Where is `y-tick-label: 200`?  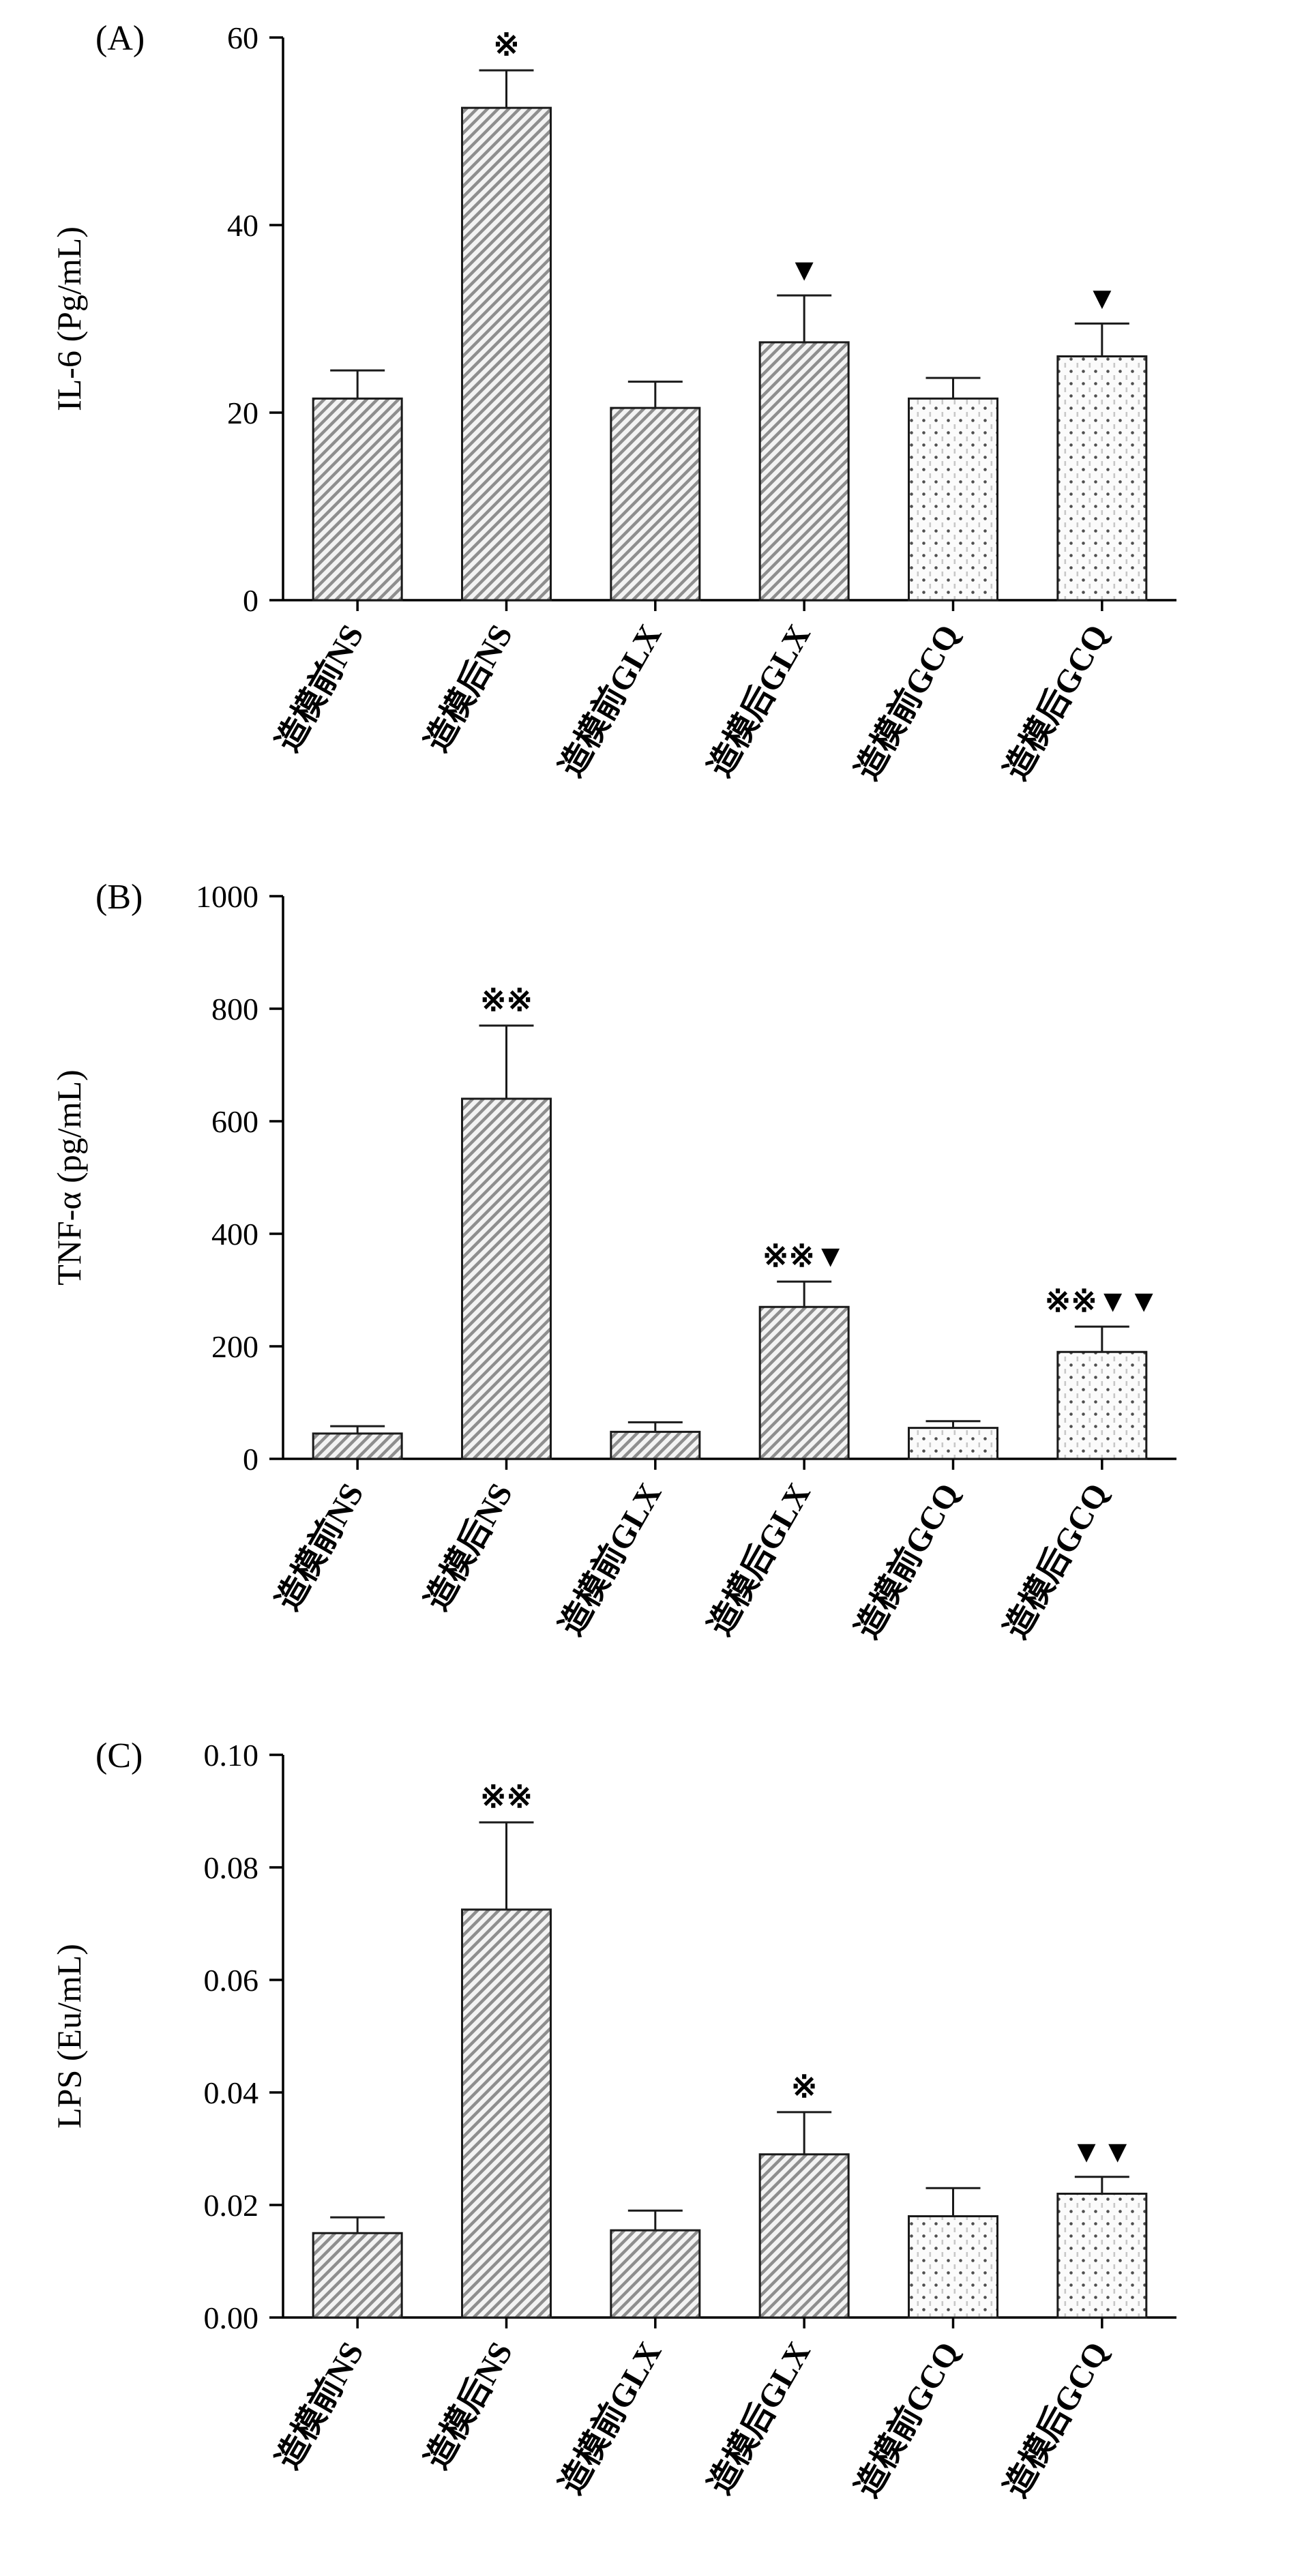
y-tick-label: 200 is located at coordinates (234, 1346).